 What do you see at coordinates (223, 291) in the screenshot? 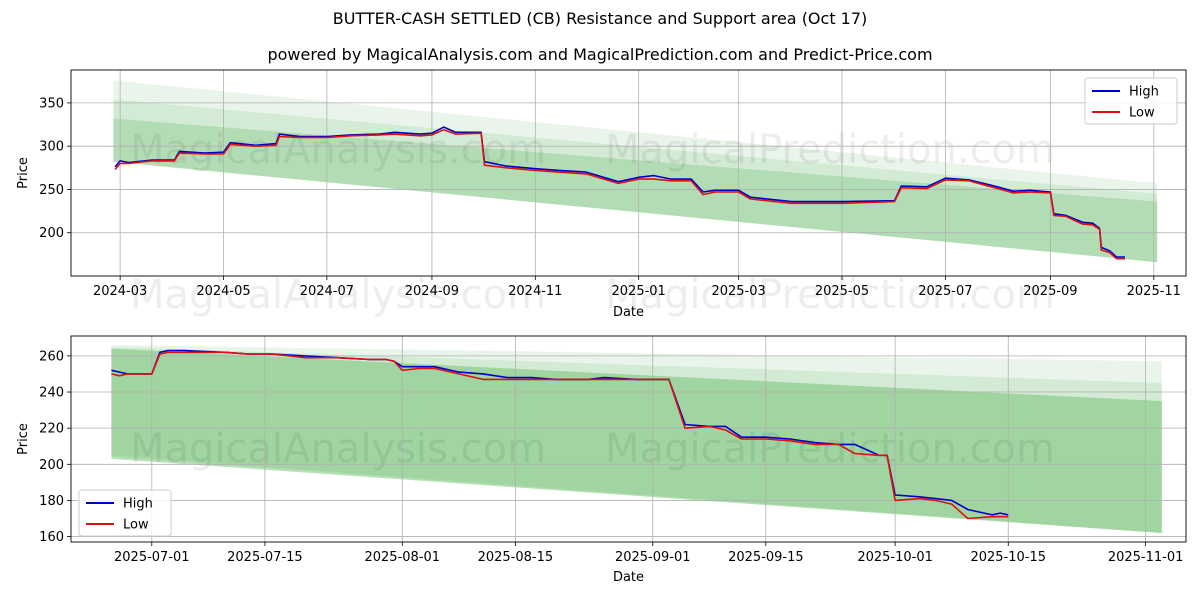
I see `x-tick-label: 2024-05` at bounding box center [223, 291].